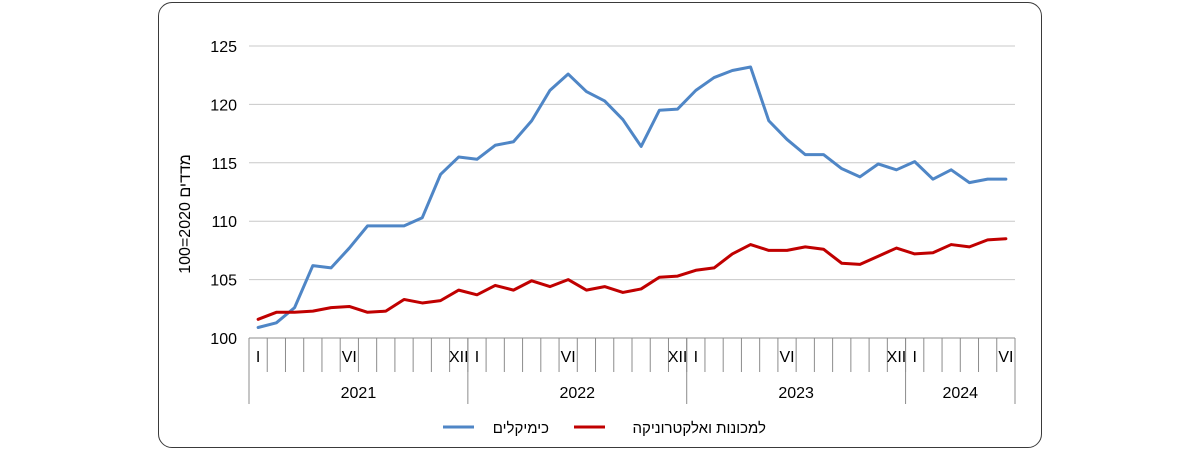 The image size is (1200, 453). What do you see at coordinates (521, 428) in the screenshot?
I see `legend-label: כימיקלים` at bounding box center [521, 428].